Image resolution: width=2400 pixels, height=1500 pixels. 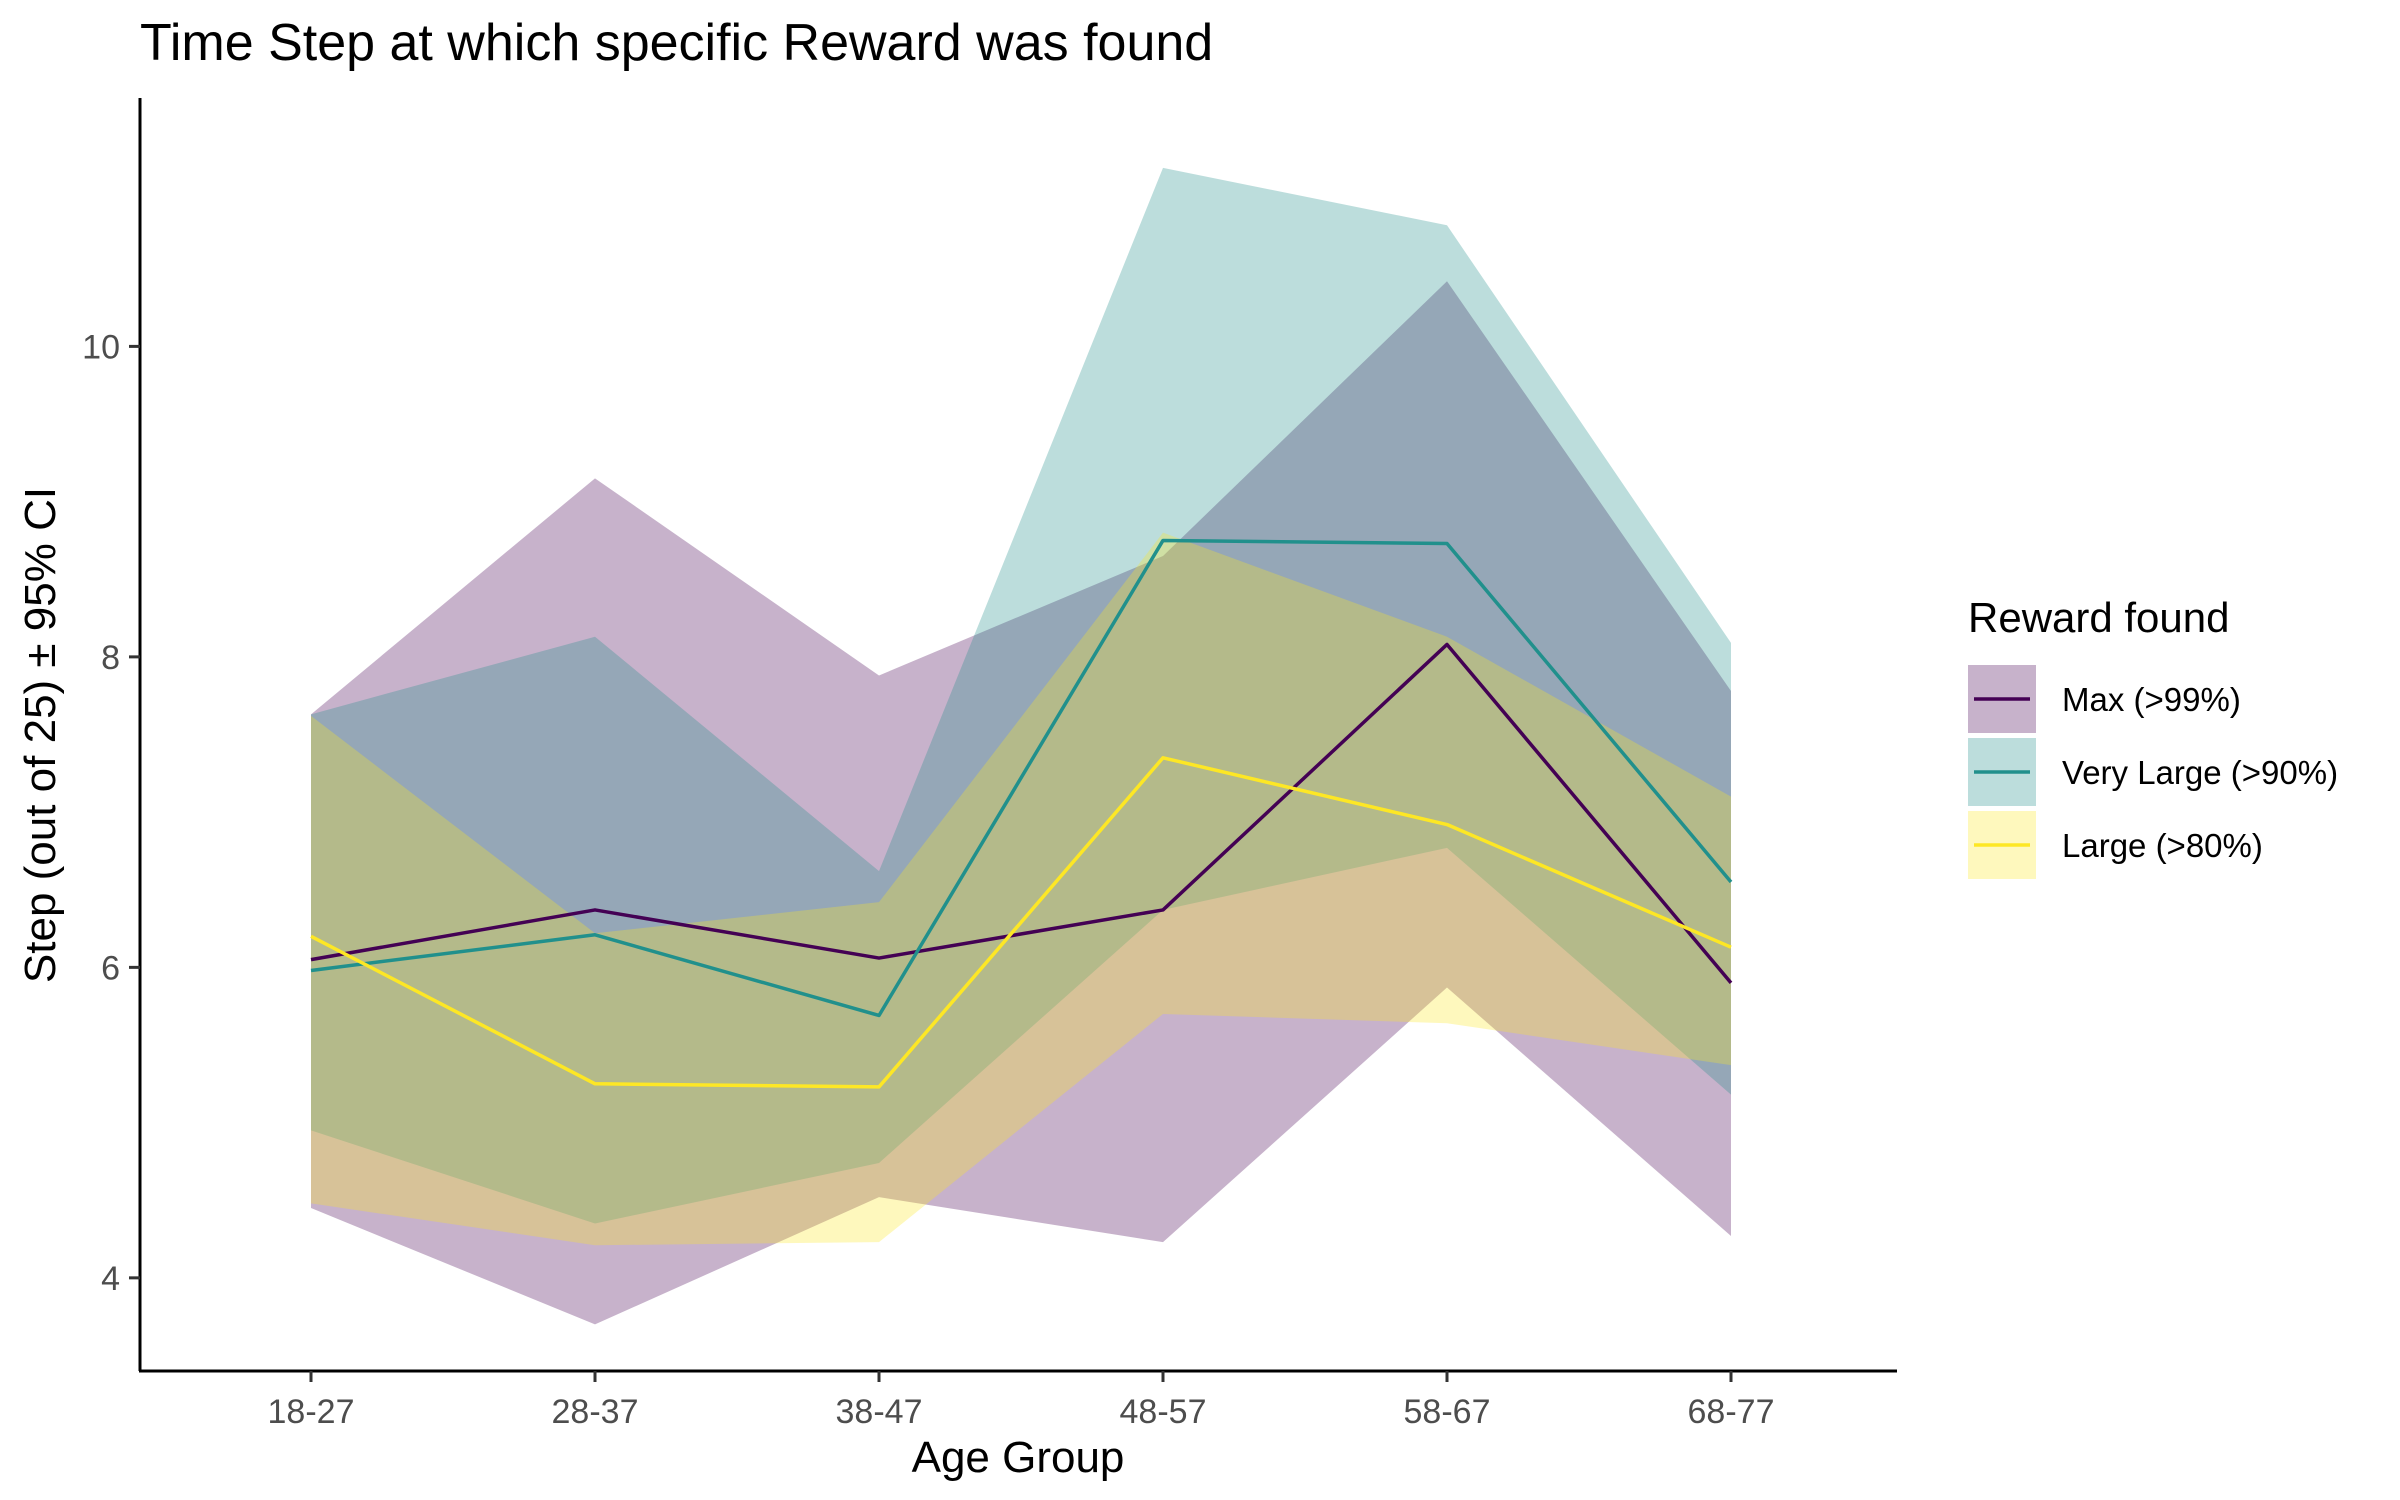 I want to click on legend-label: Very Large (>90%), so click(x=2200, y=772).